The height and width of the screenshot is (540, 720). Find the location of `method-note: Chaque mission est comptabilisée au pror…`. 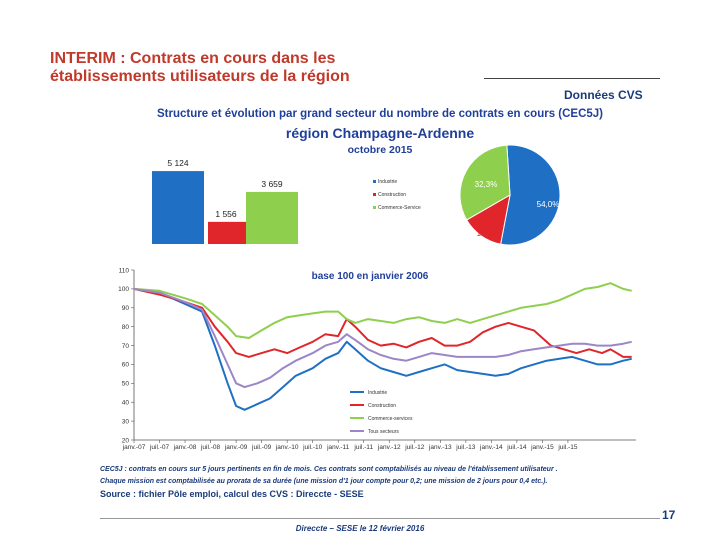

method-note: Chaque mission est comptabilisée au pror… is located at coordinates (324, 481).